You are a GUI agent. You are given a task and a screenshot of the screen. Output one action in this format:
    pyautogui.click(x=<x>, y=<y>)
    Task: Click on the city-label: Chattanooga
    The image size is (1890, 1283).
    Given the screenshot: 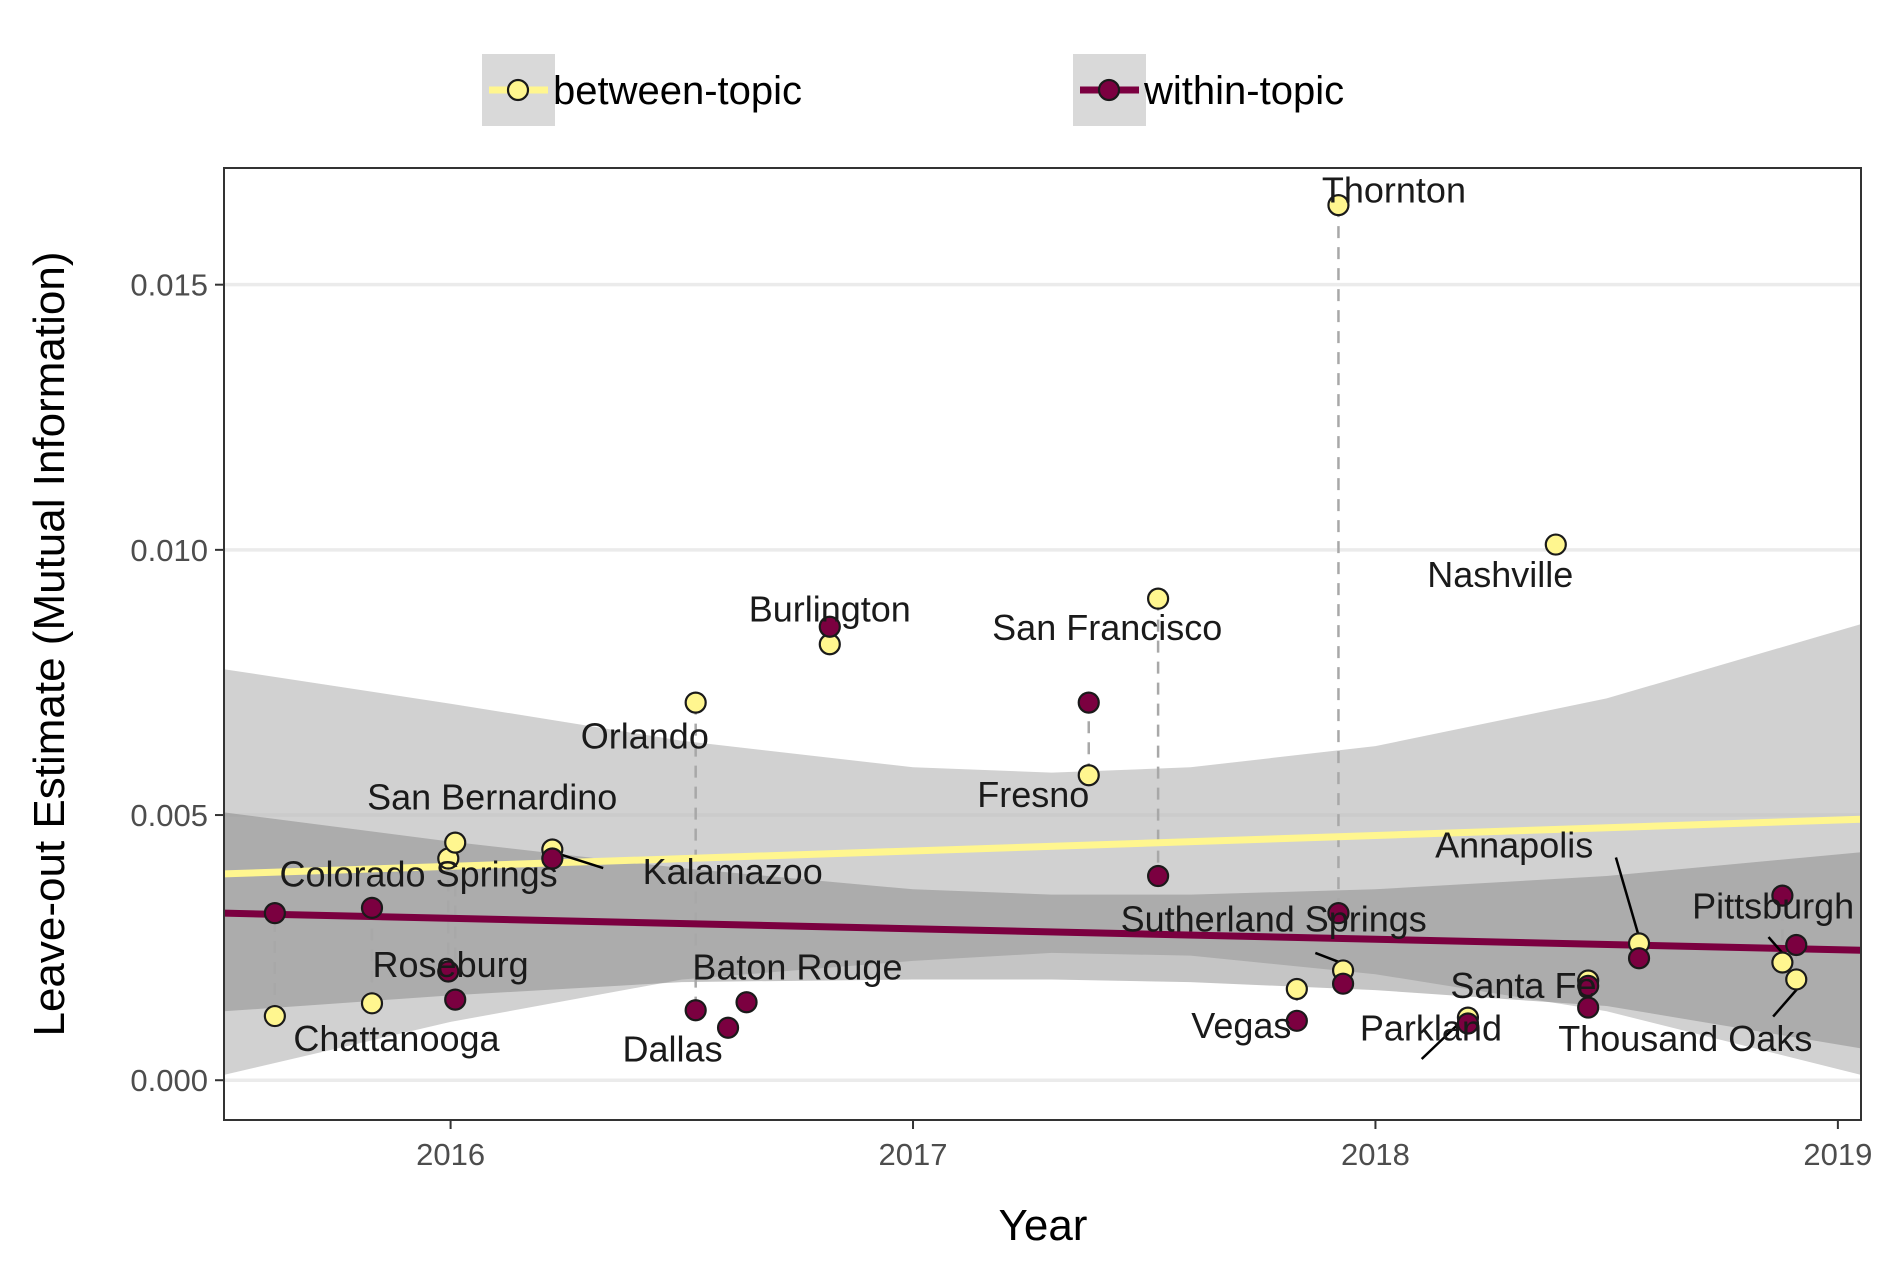 What is the action you would take?
    pyautogui.click(x=396, y=1038)
    